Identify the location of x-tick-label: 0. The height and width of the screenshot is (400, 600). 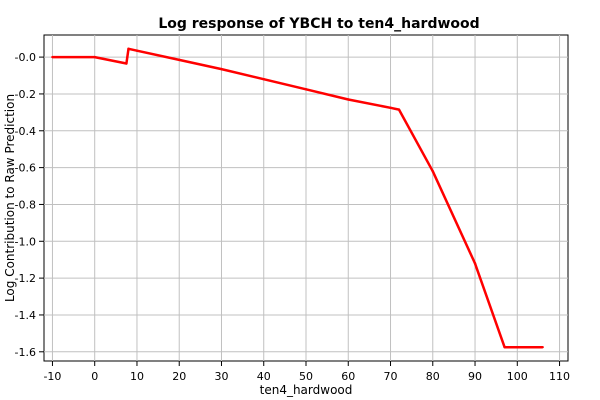
(94, 376).